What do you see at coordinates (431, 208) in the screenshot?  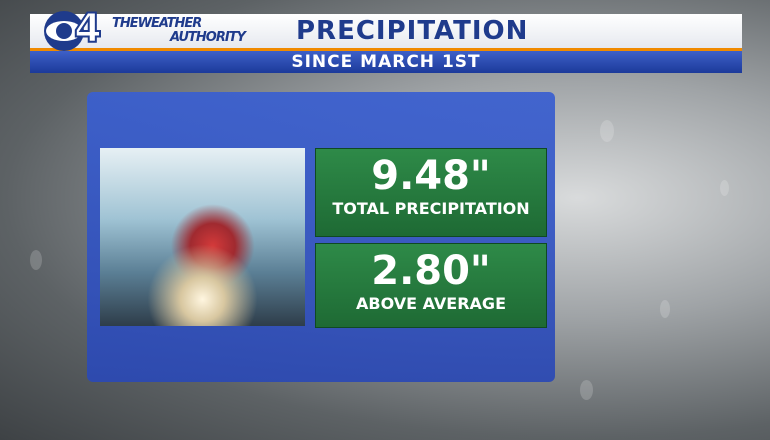 I see `stat-label: TOTAL PRECIPITATION` at bounding box center [431, 208].